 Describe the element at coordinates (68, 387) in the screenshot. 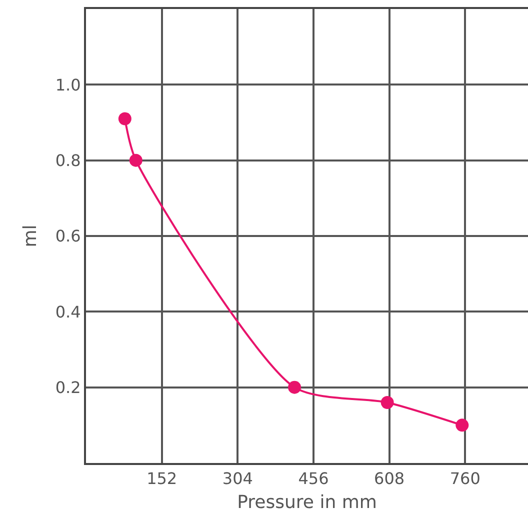

I see `y-tick-label: 0.2` at that location.